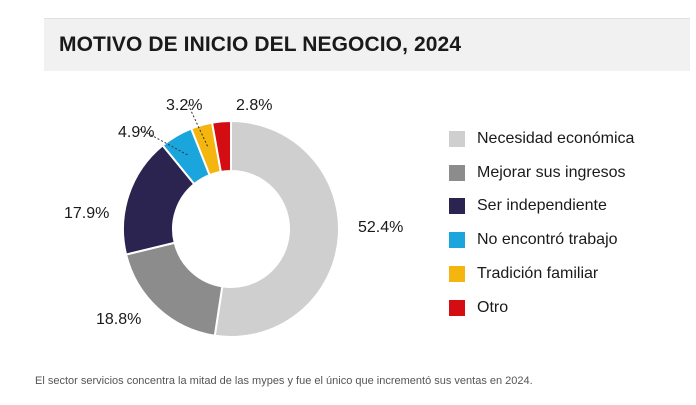 Image resolution: width=696 pixels, height=405 pixels. I want to click on chart-title-bar: MOTIVO DE INICIO DEL NEGOCIO, 2024, so click(367, 44).